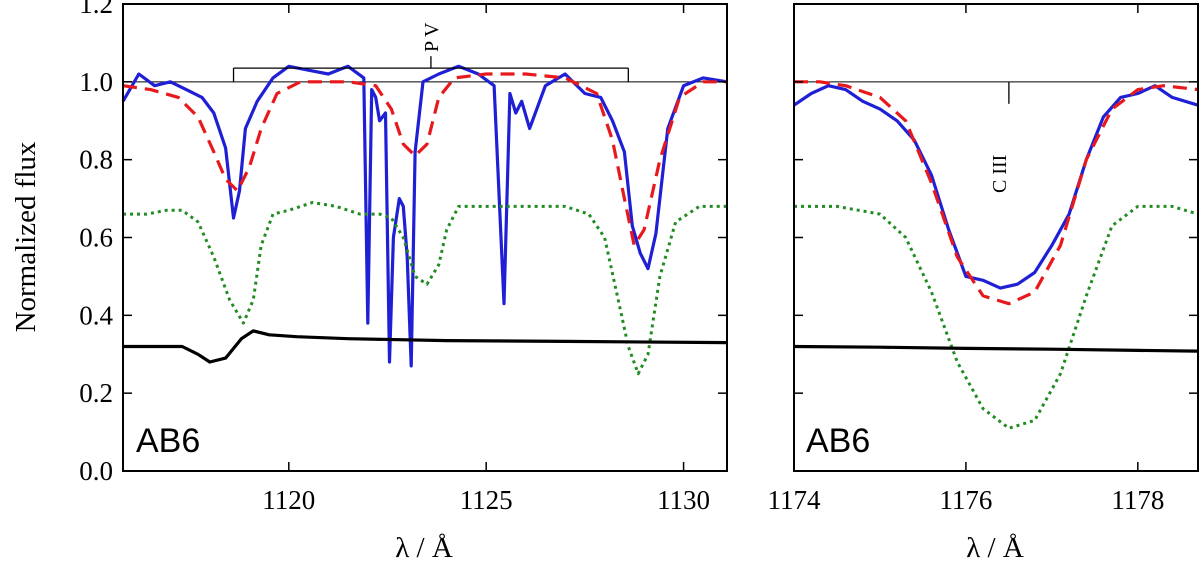  I want to click on panel-label-right: AB6, so click(838, 441).